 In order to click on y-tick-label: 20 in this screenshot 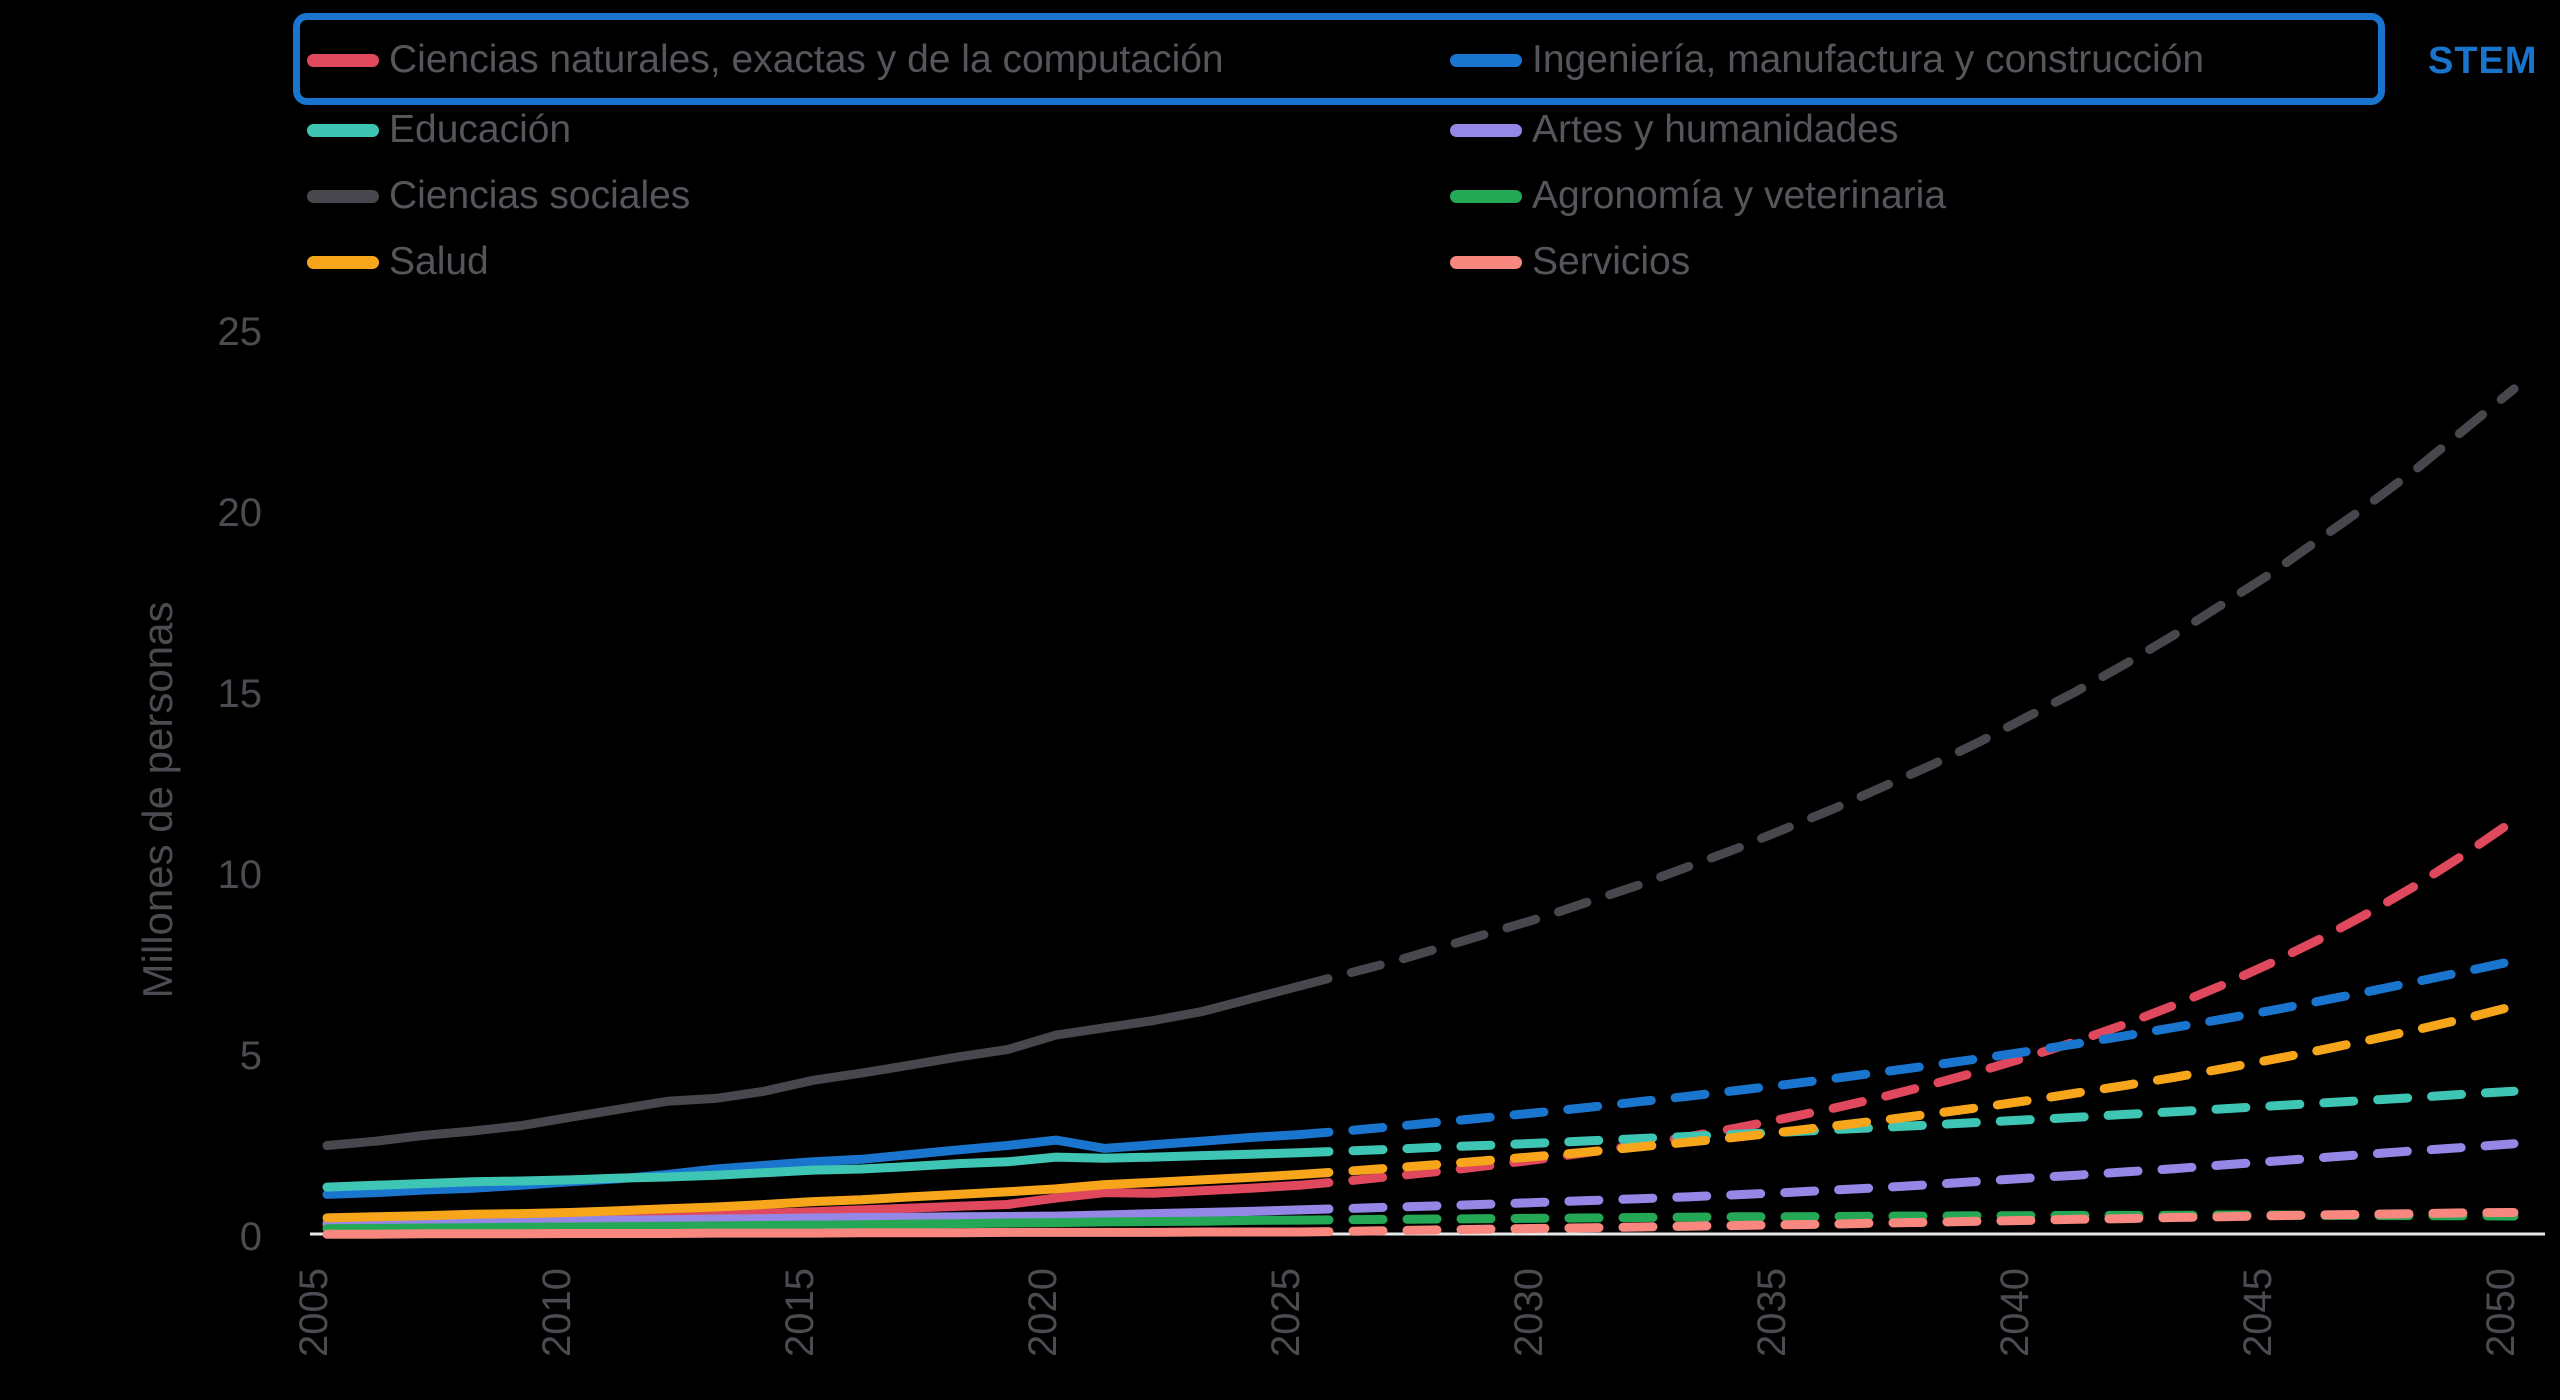, I will do `click(240, 513)`.